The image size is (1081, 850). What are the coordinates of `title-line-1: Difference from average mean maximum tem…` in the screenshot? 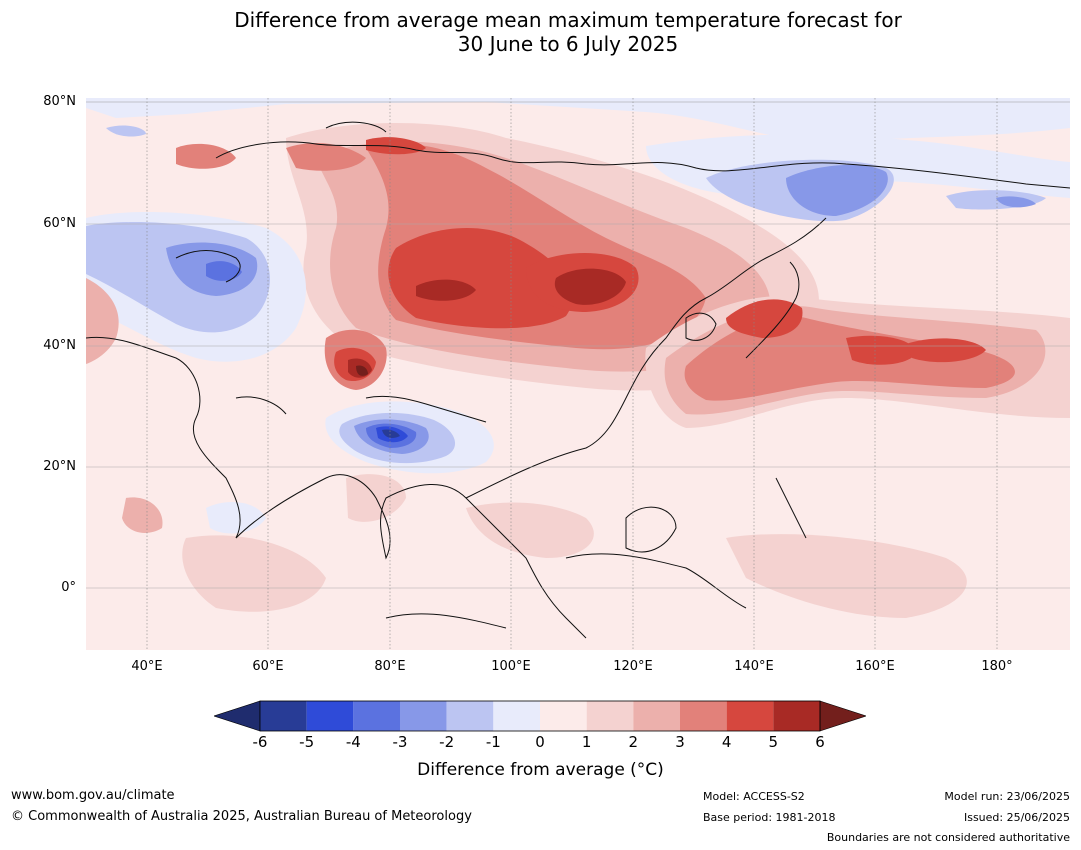 It's located at (568, 20).